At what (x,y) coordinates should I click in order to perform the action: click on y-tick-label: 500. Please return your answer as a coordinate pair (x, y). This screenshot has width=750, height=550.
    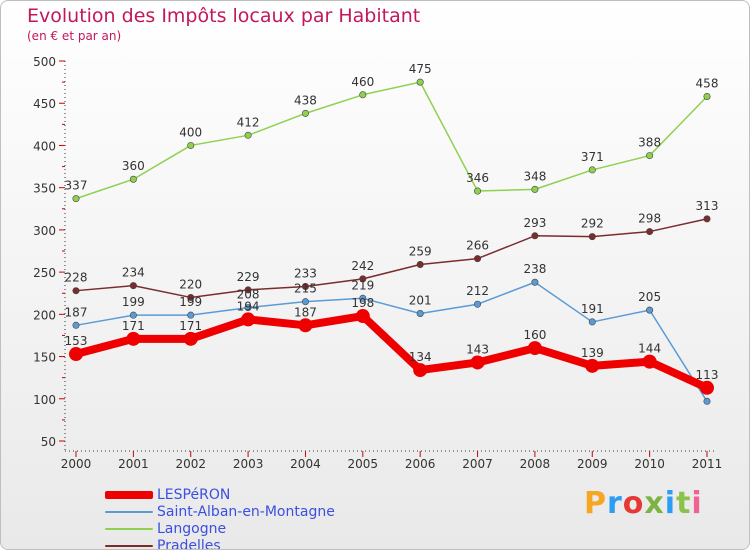
    Looking at the image, I should click on (44, 62).